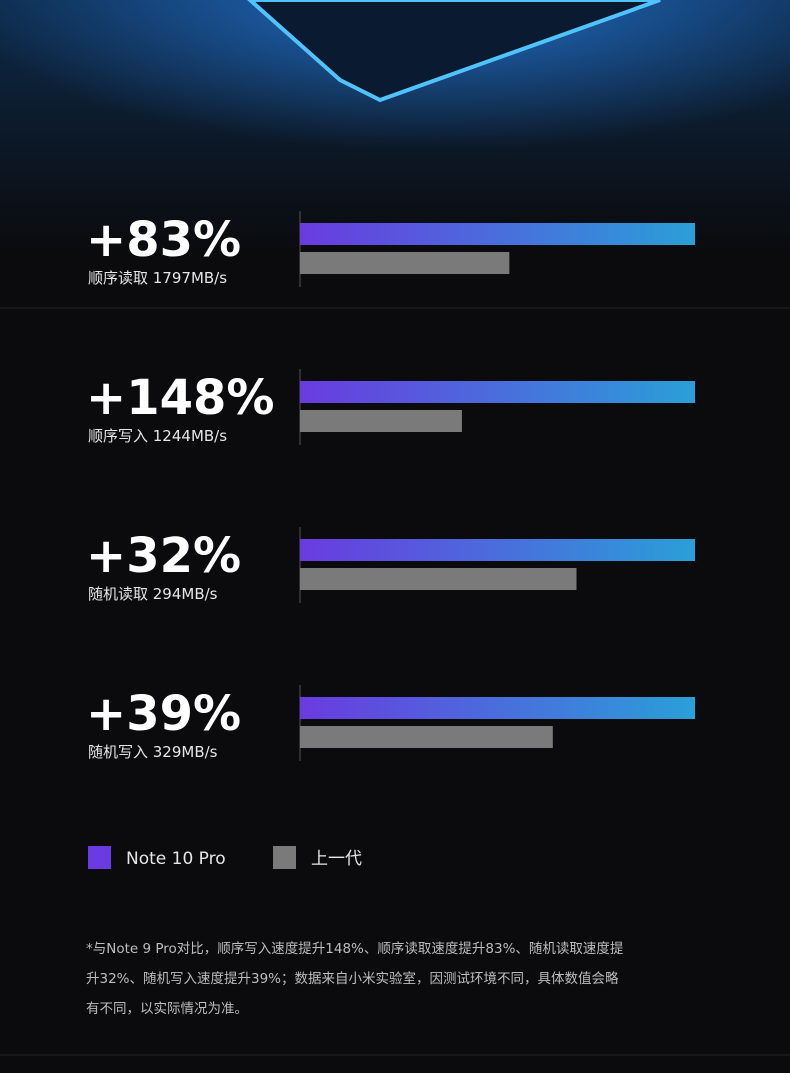 The width and height of the screenshot is (790, 1073). What do you see at coordinates (176, 859) in the screenshot?
I see `legend-label: Note 10 Pro` at bounding box center [176, 859].